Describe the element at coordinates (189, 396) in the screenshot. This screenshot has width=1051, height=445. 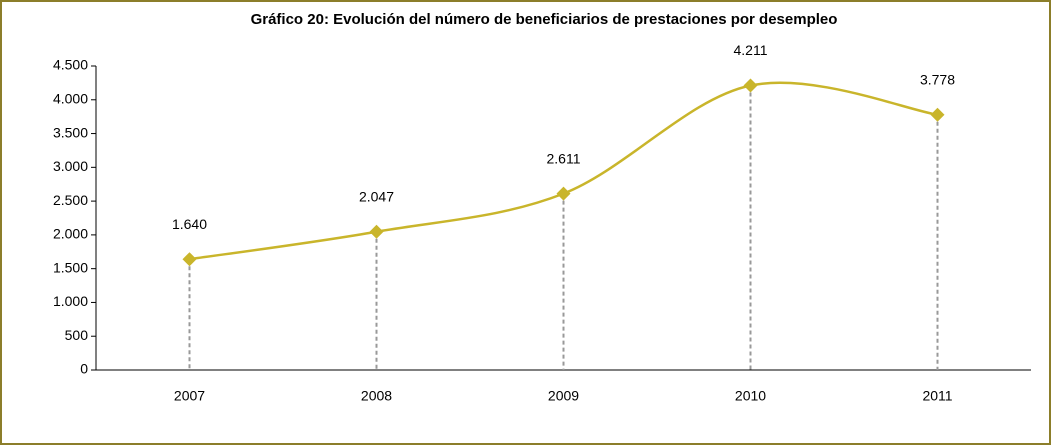
I see `x-tick-label: 2007` at that location.